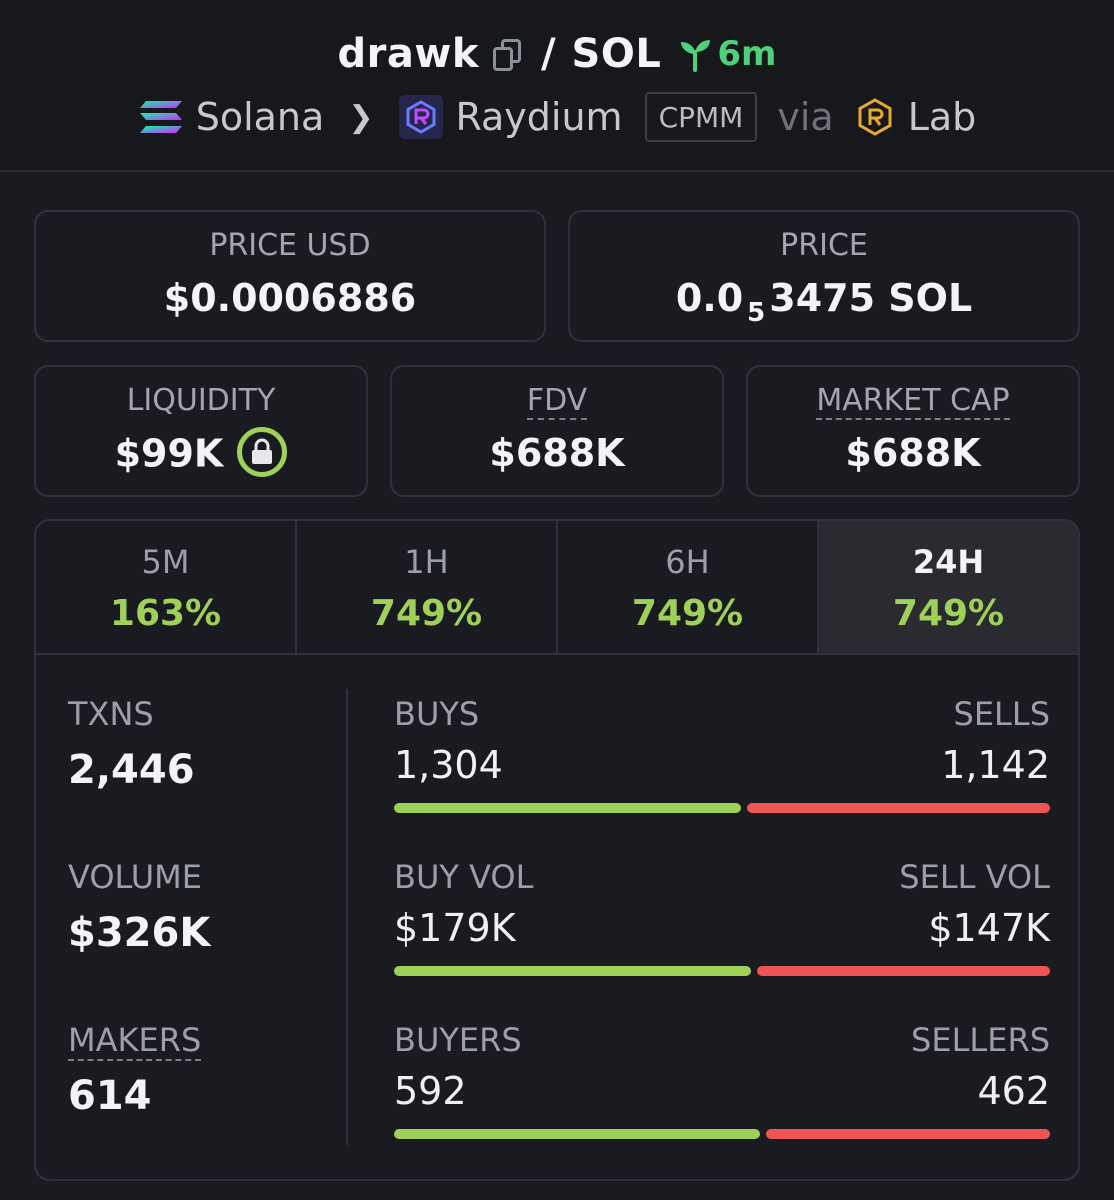 The height and width of the screenshot is (1200, 1114). Describe the element at coordinates (464, 877) in the screenshot. I see `buy-vol-label: BUY VOL` at that location.